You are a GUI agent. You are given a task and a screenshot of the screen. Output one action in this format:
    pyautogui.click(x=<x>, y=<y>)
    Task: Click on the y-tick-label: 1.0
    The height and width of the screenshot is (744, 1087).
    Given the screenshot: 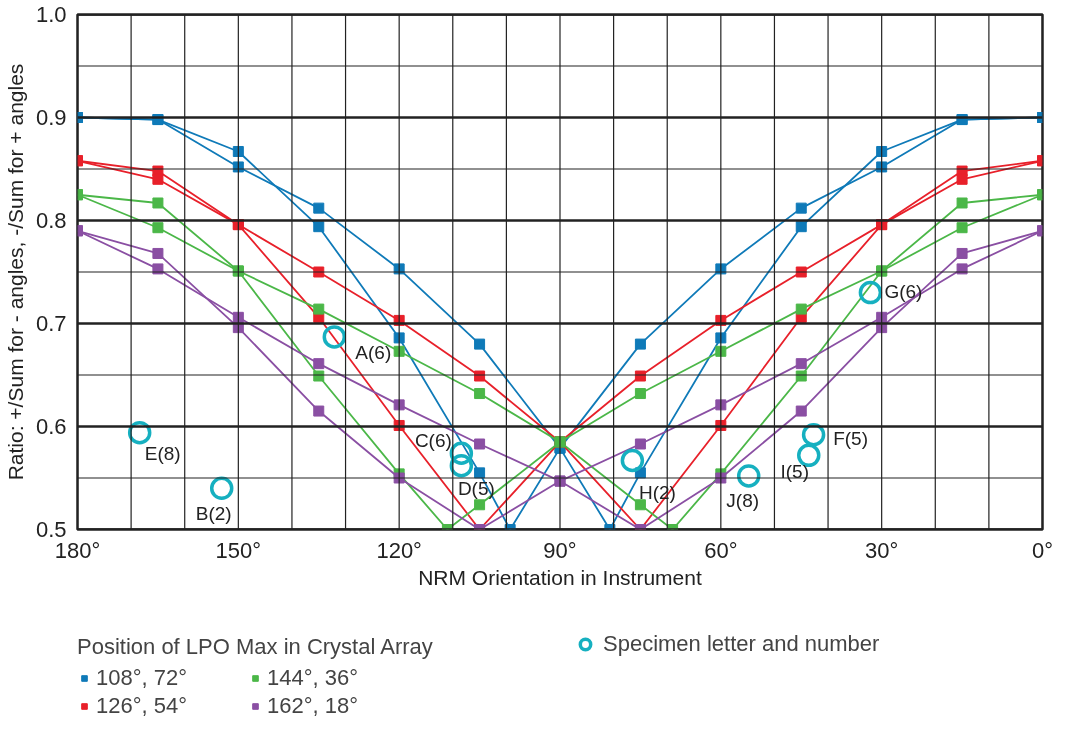 What is the action you would take?
    pyautogui.click(x=51, y=14)
    